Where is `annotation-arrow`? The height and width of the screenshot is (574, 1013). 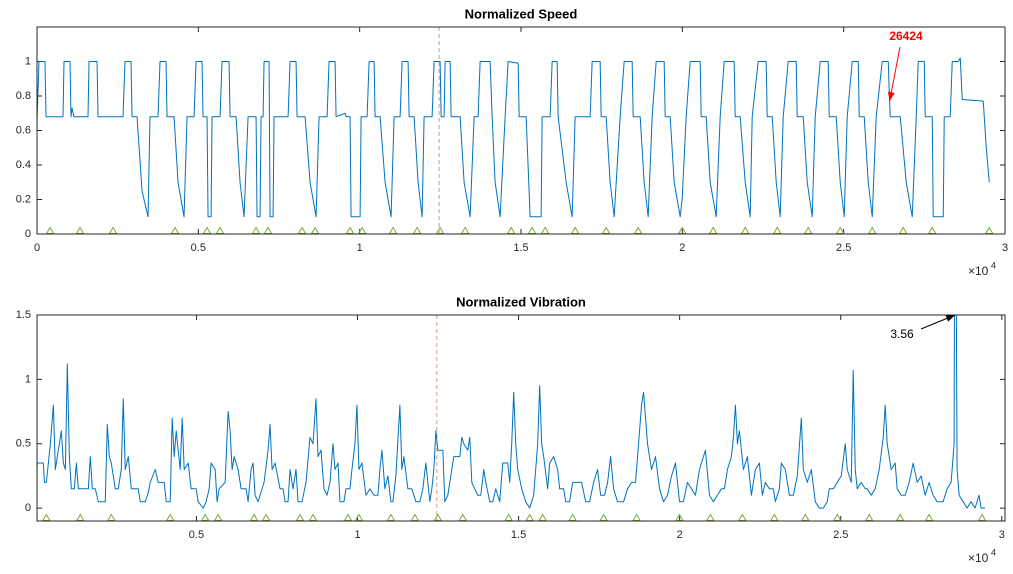
annotation-arrow is located at coordinates (895, 74).